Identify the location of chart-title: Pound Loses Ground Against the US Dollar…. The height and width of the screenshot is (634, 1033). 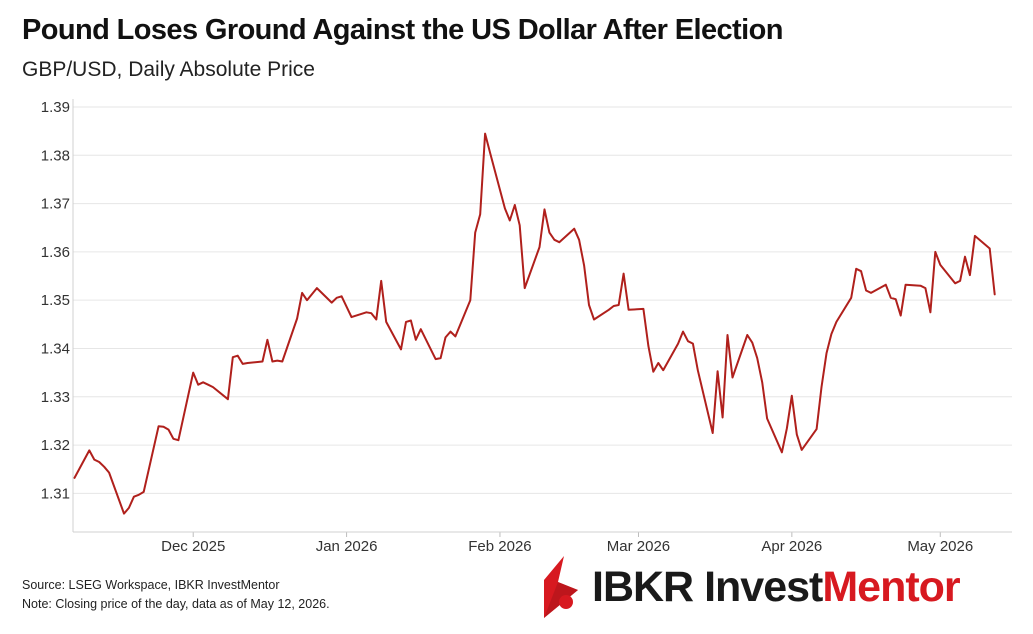
(402, 30).